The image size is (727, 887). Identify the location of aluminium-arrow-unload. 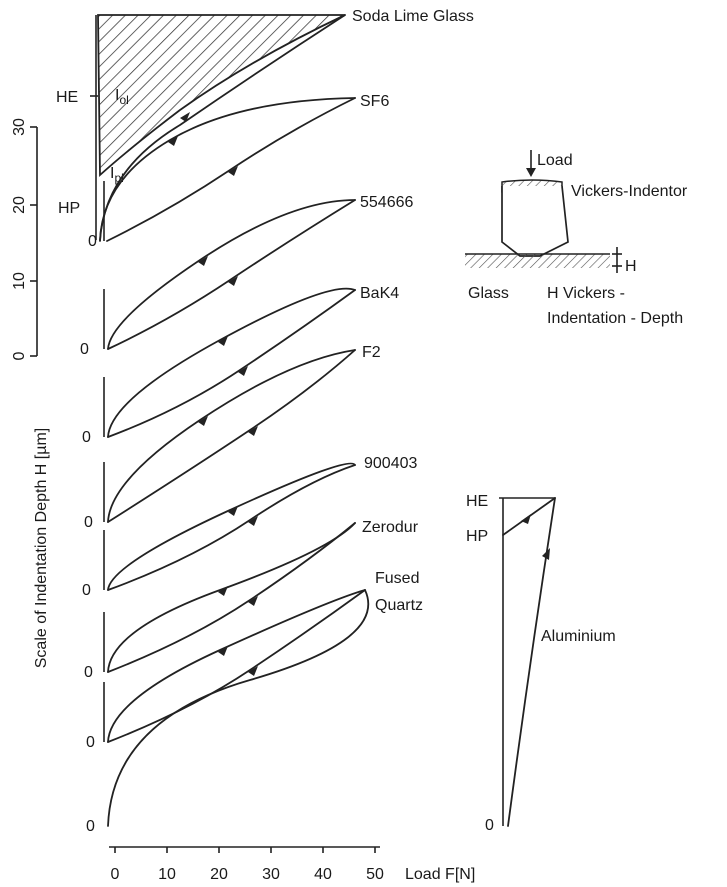
(526, 519).